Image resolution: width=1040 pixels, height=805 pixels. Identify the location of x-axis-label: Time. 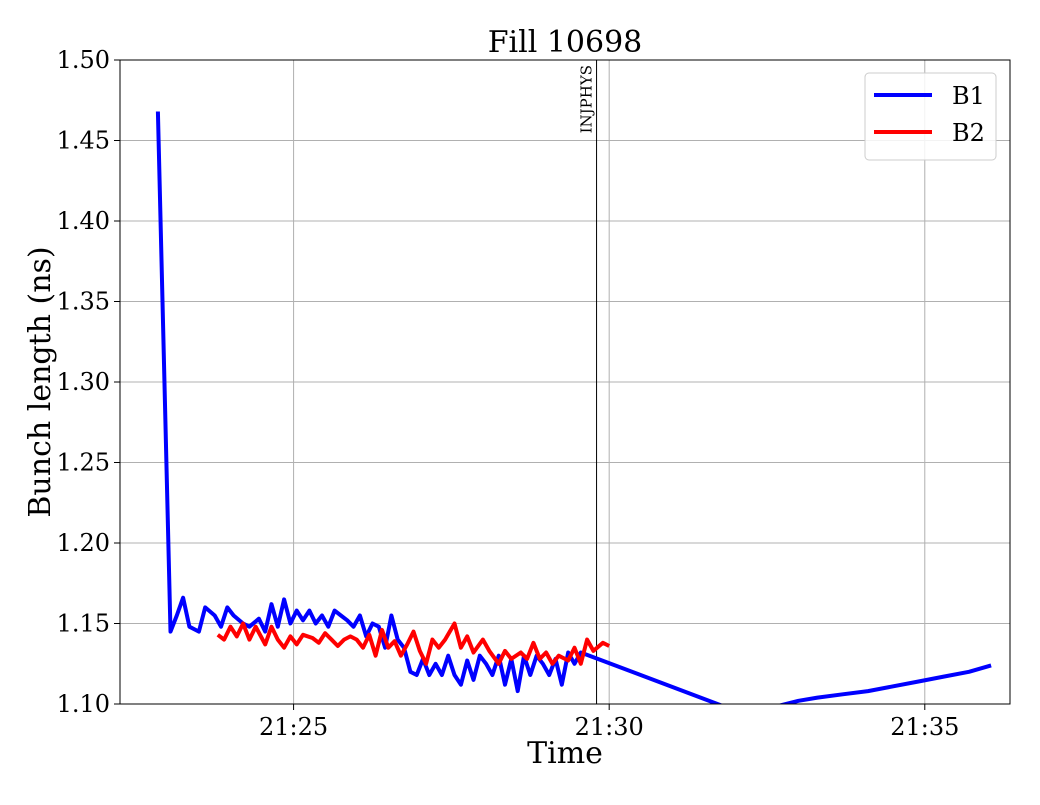
(565, 753).